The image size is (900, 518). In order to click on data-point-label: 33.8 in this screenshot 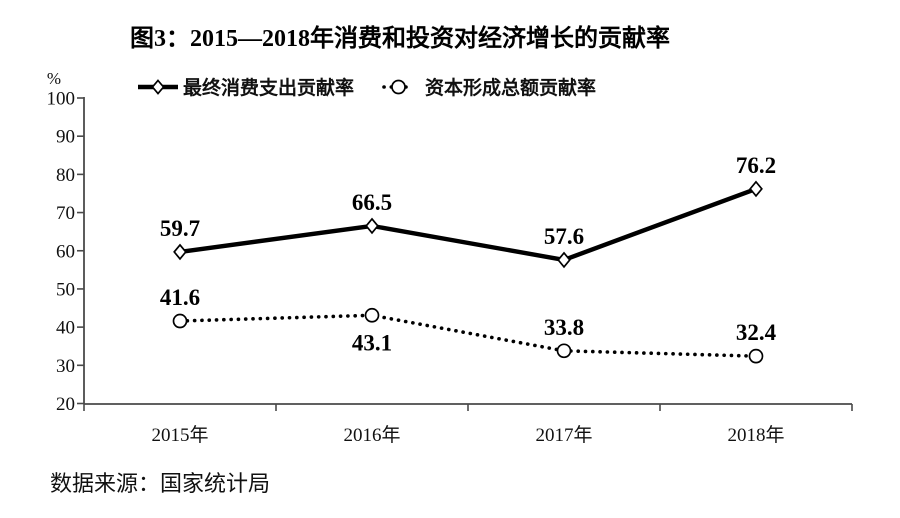, I will do `click(564, 327)`.